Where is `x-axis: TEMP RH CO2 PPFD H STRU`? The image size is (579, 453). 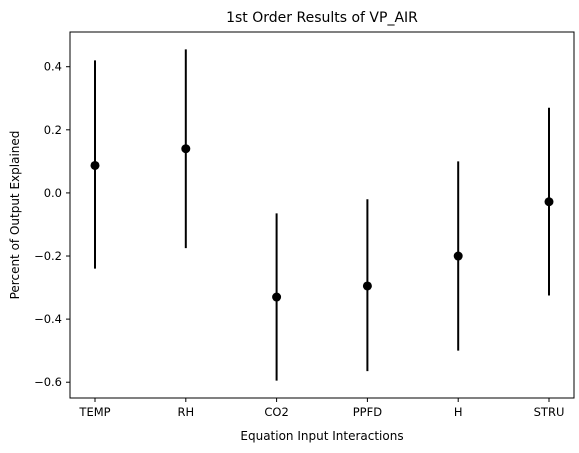
x-axis: TEMP RH CO2 PPFD H STRU is located at coordinates (321, 408).